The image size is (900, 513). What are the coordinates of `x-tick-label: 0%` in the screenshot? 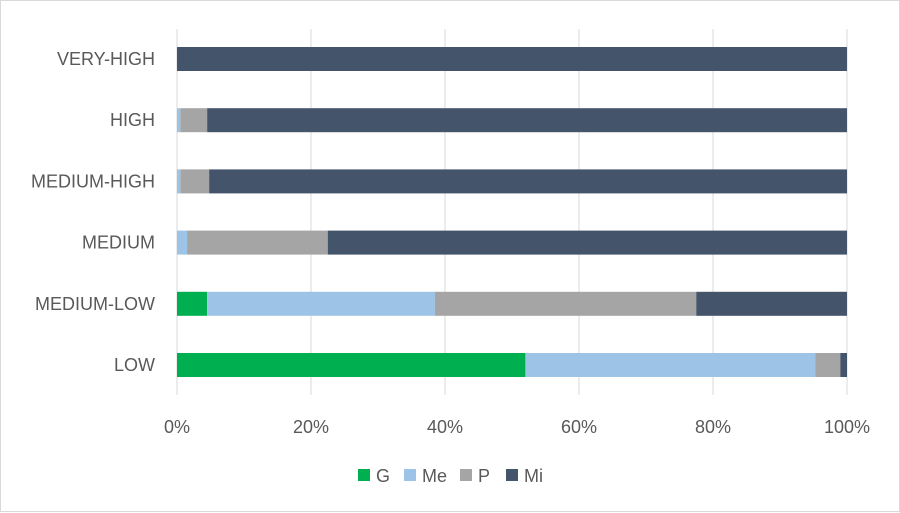 It's located at (177, 427).